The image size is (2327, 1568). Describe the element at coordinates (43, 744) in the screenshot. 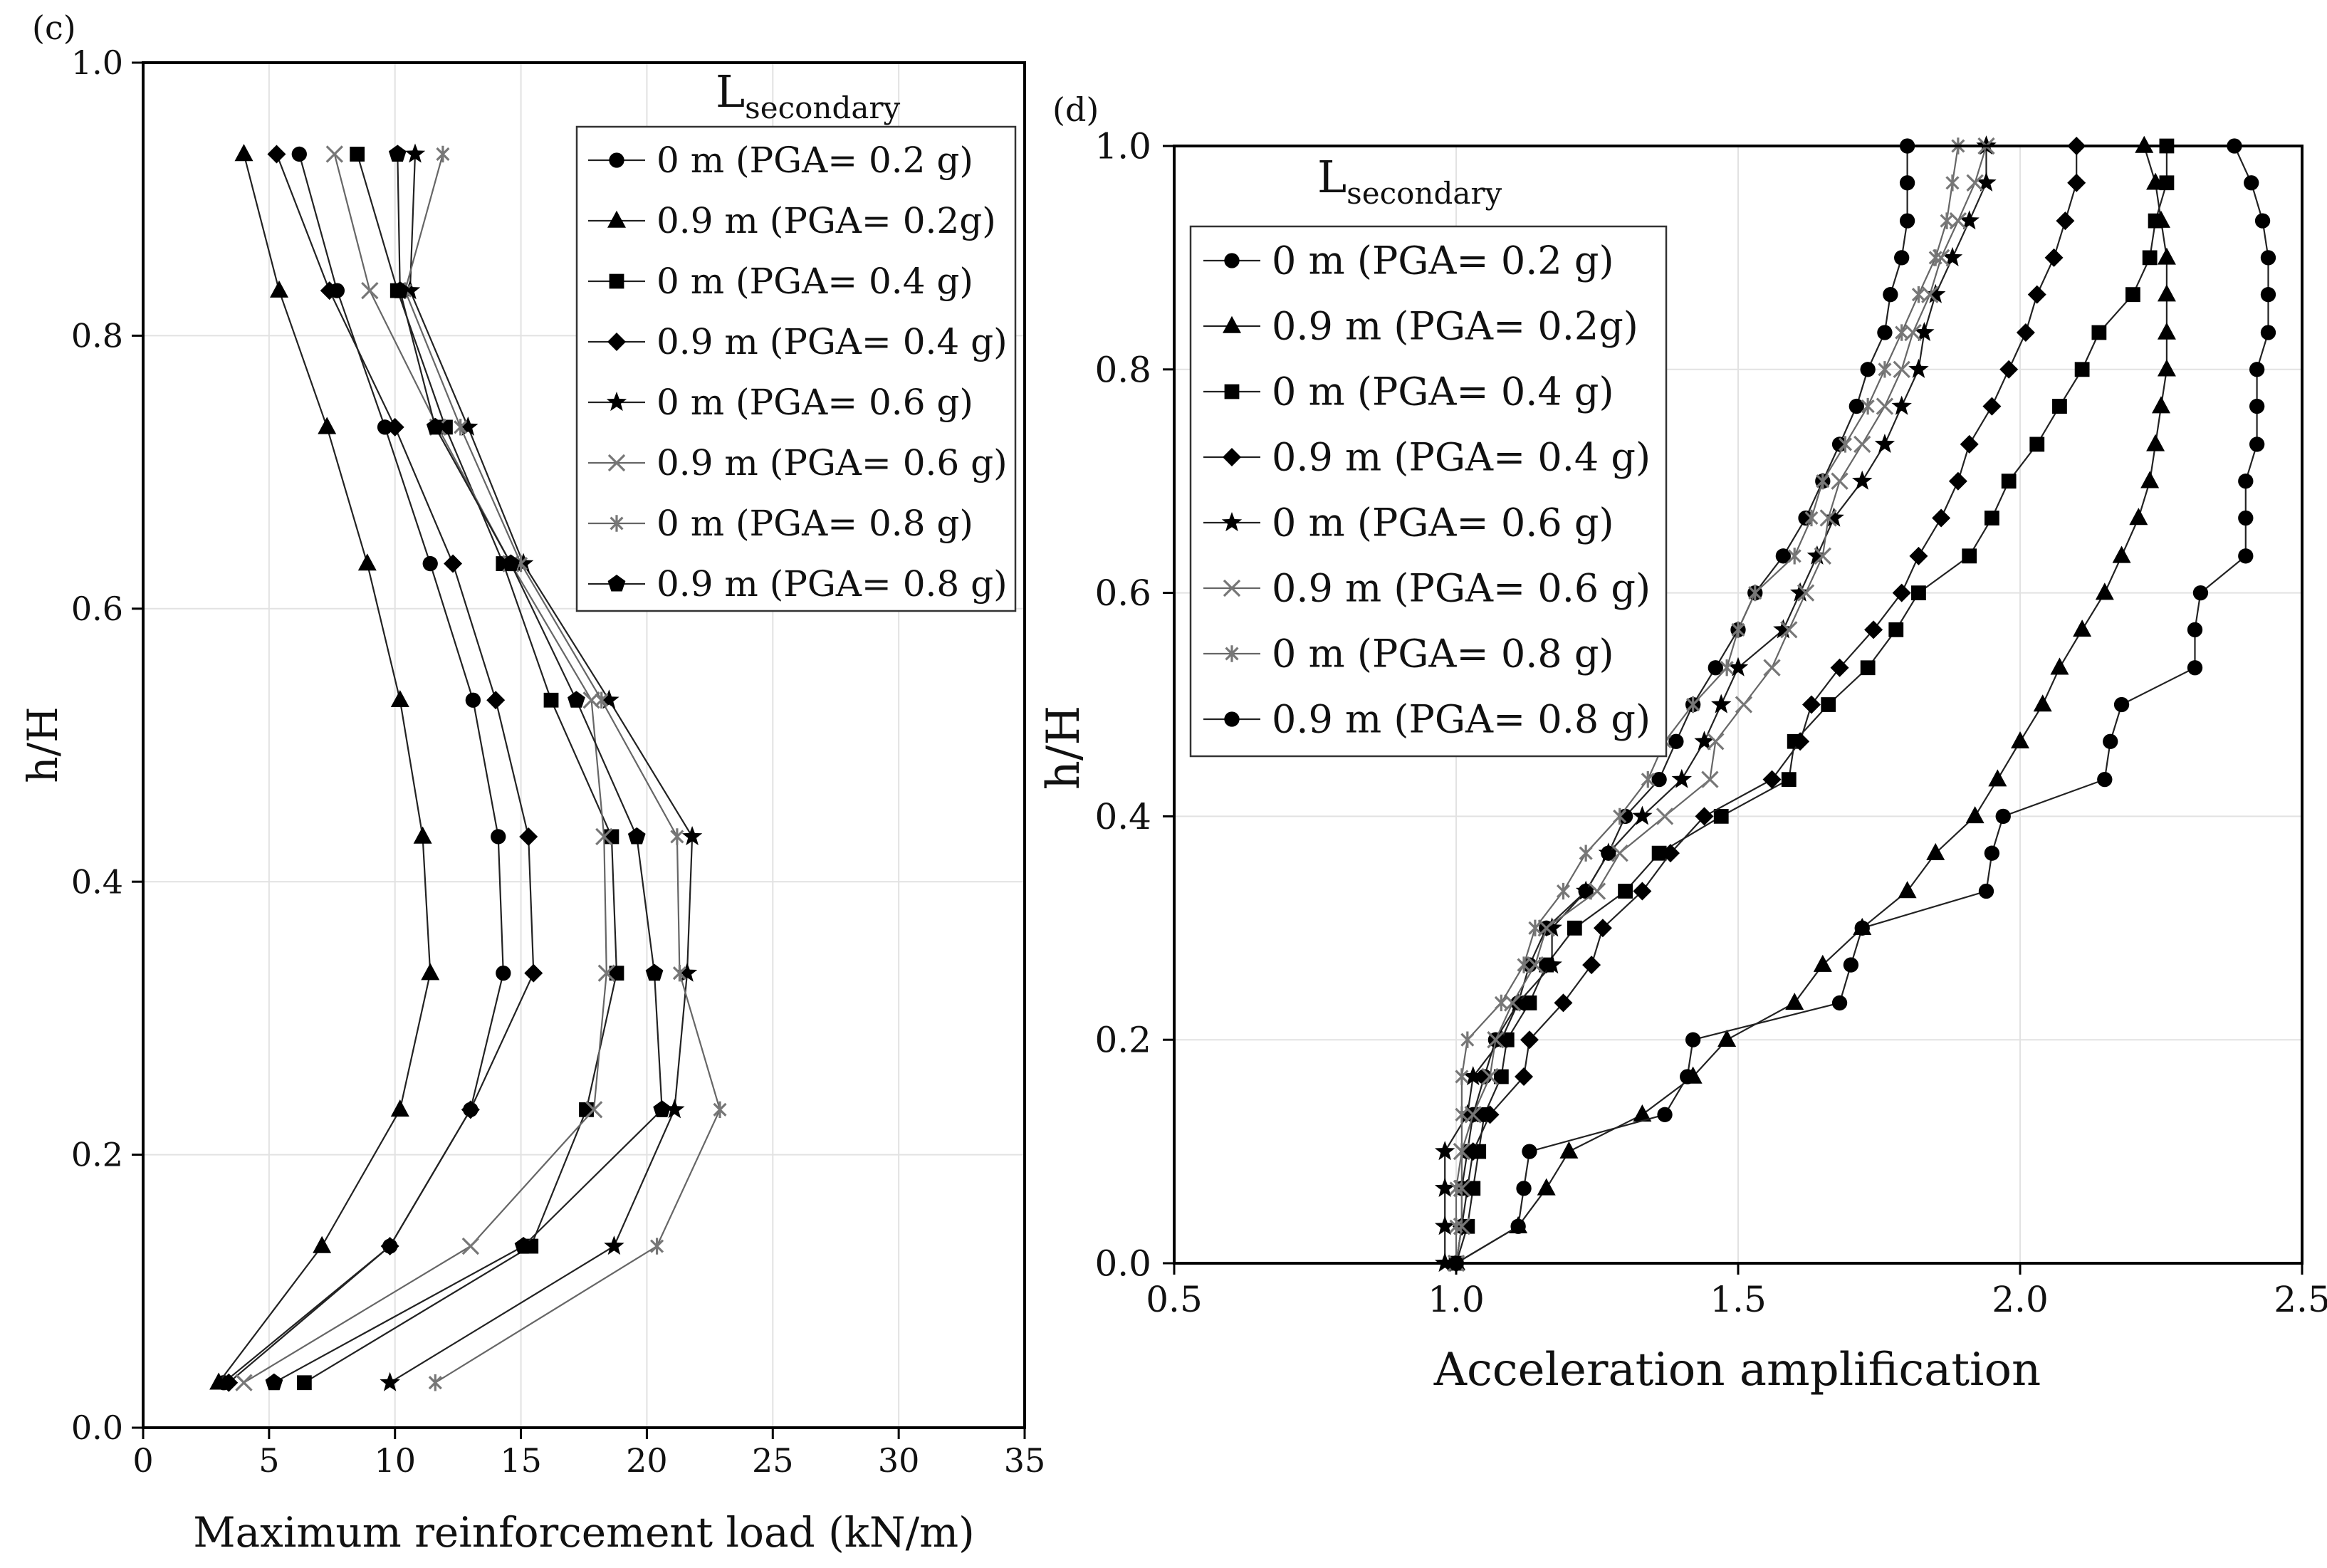

I see `panel-c-y-axis-title: h/H` at that location.